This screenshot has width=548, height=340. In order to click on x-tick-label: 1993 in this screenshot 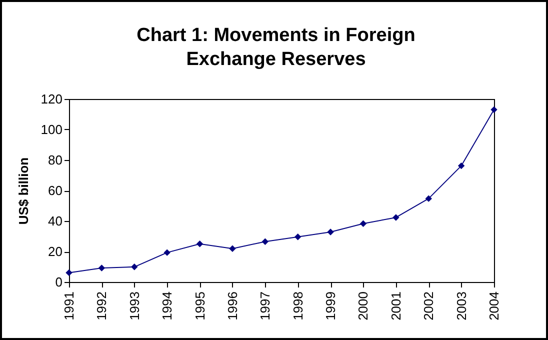, I will do `click(134, 306)`.